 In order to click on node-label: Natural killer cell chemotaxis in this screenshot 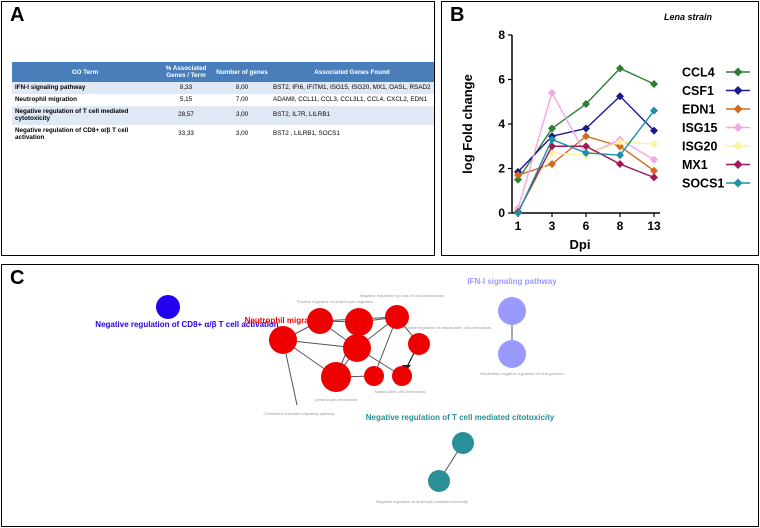, I will do `click(400, 391)`.